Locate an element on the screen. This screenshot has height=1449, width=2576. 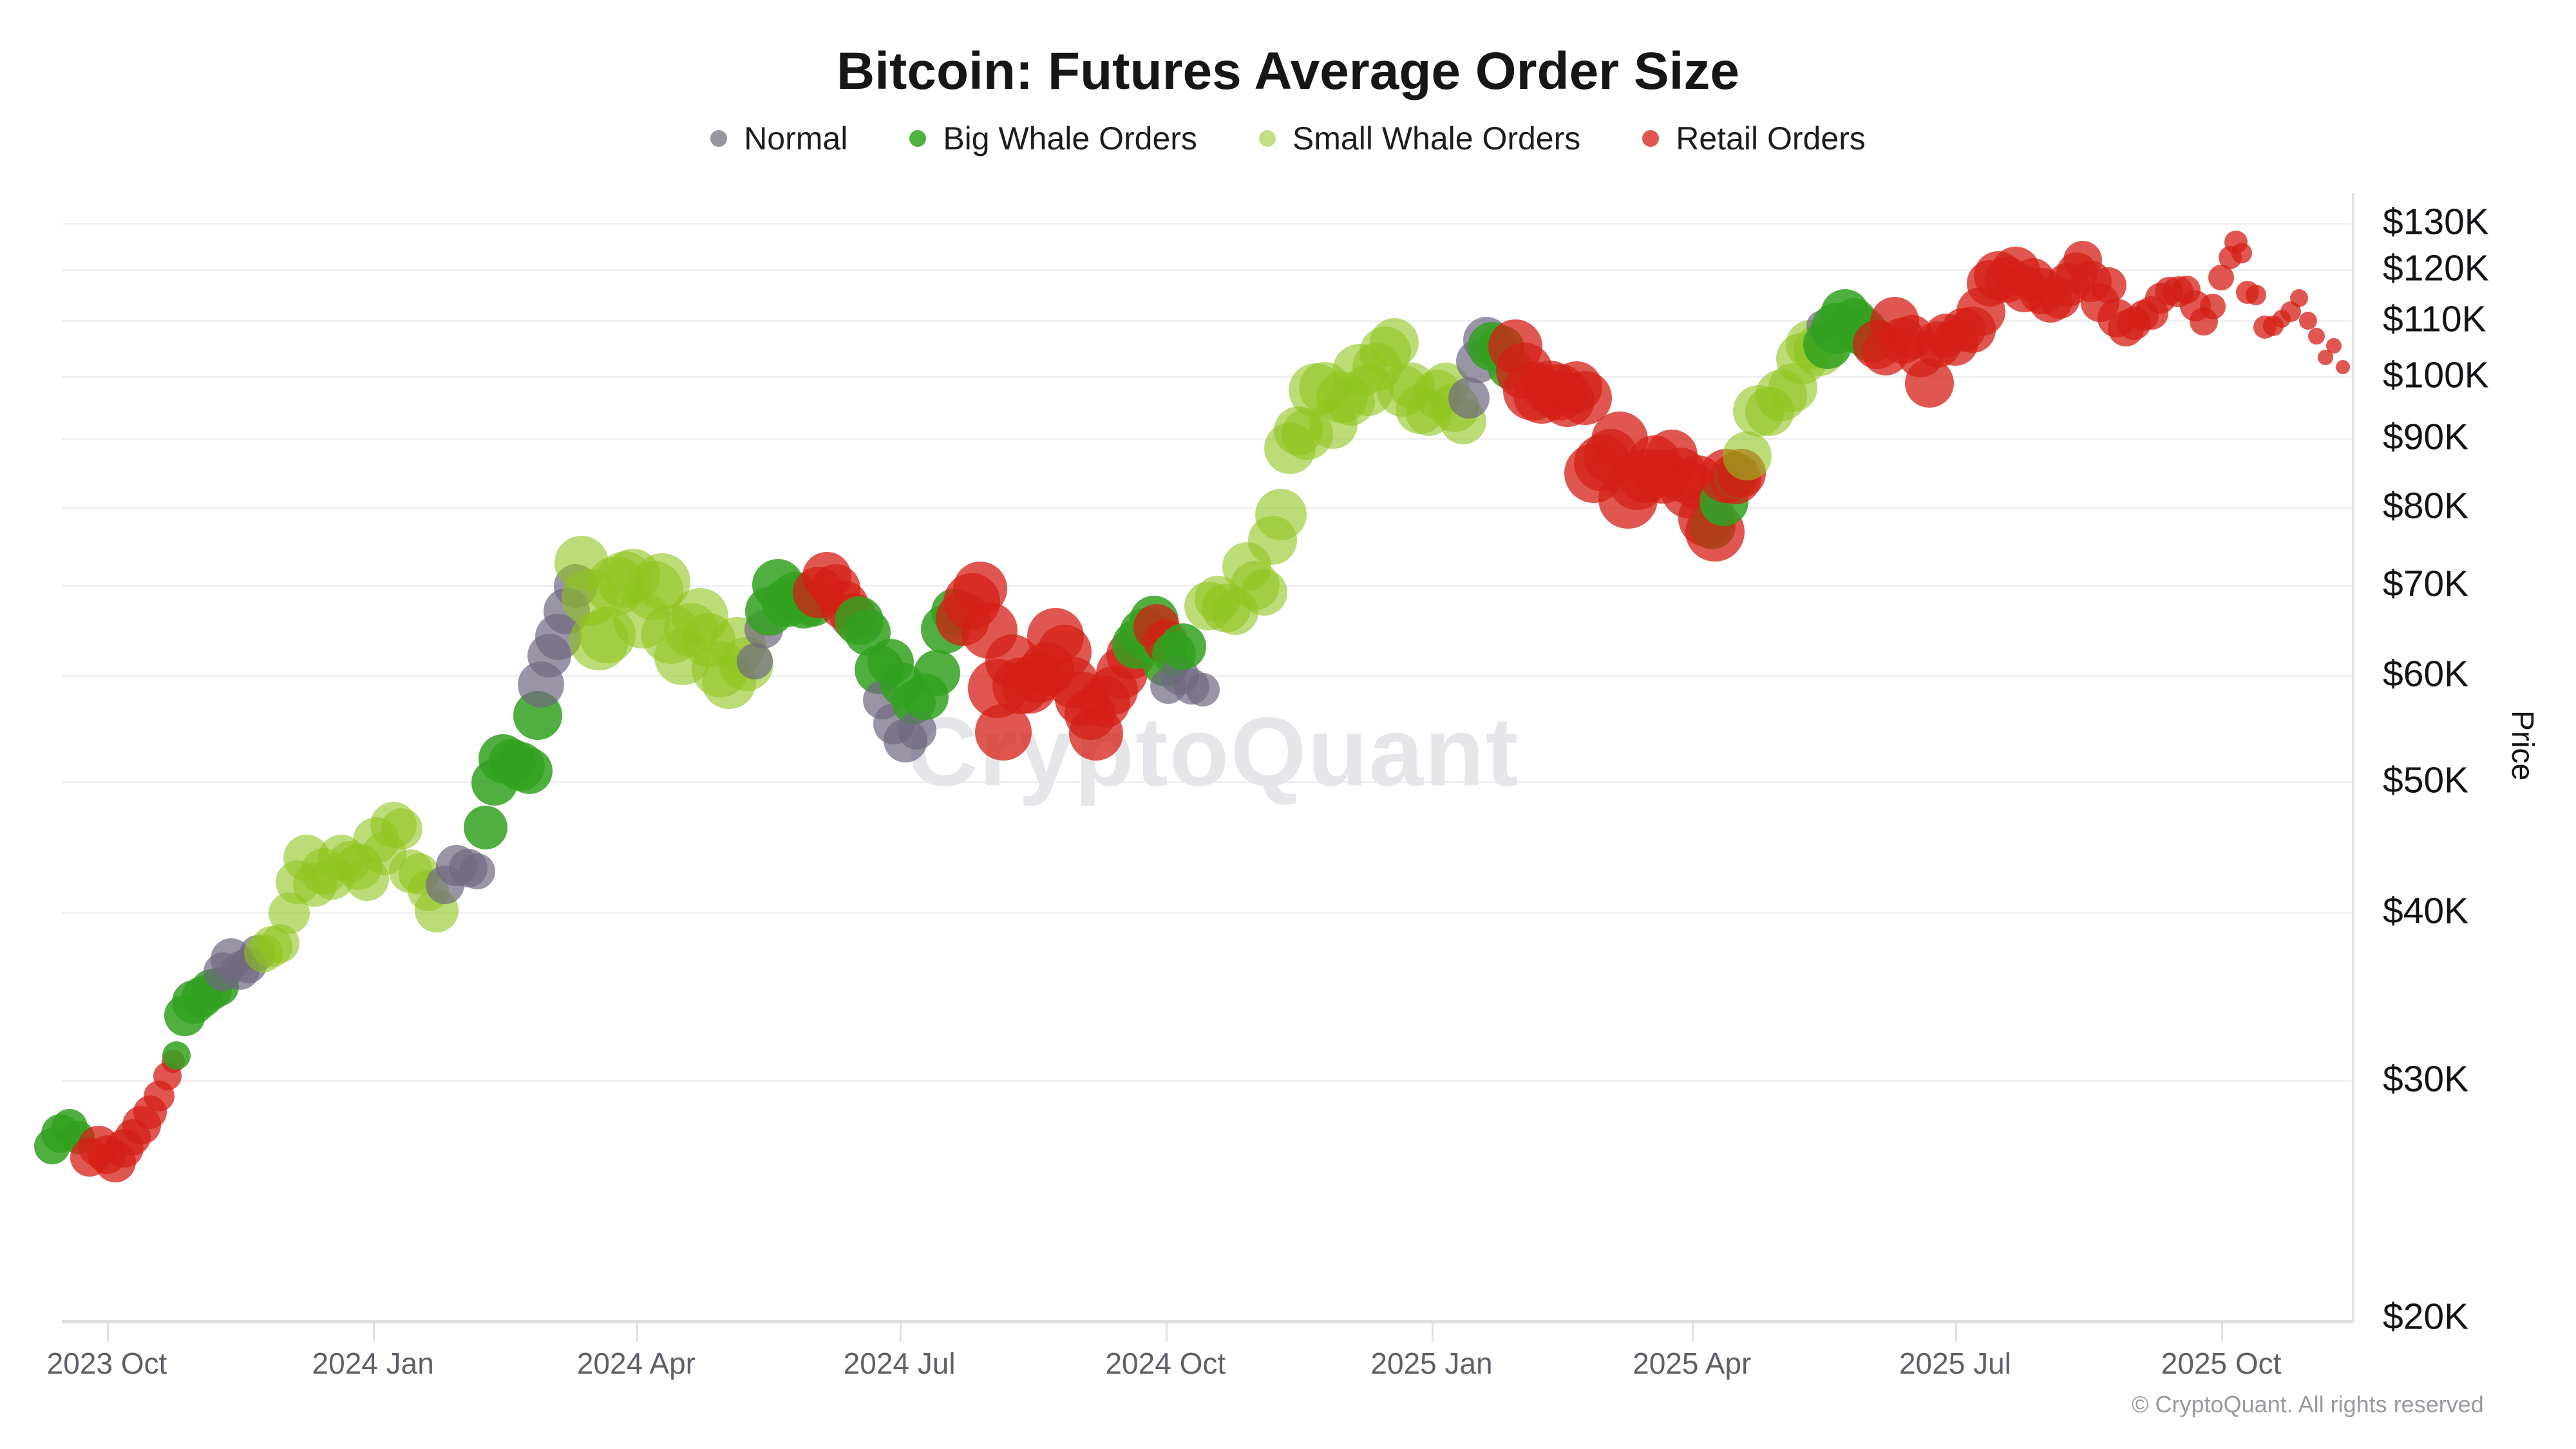
y-tick-label: $30K is located at coordinates (2426, 1080).